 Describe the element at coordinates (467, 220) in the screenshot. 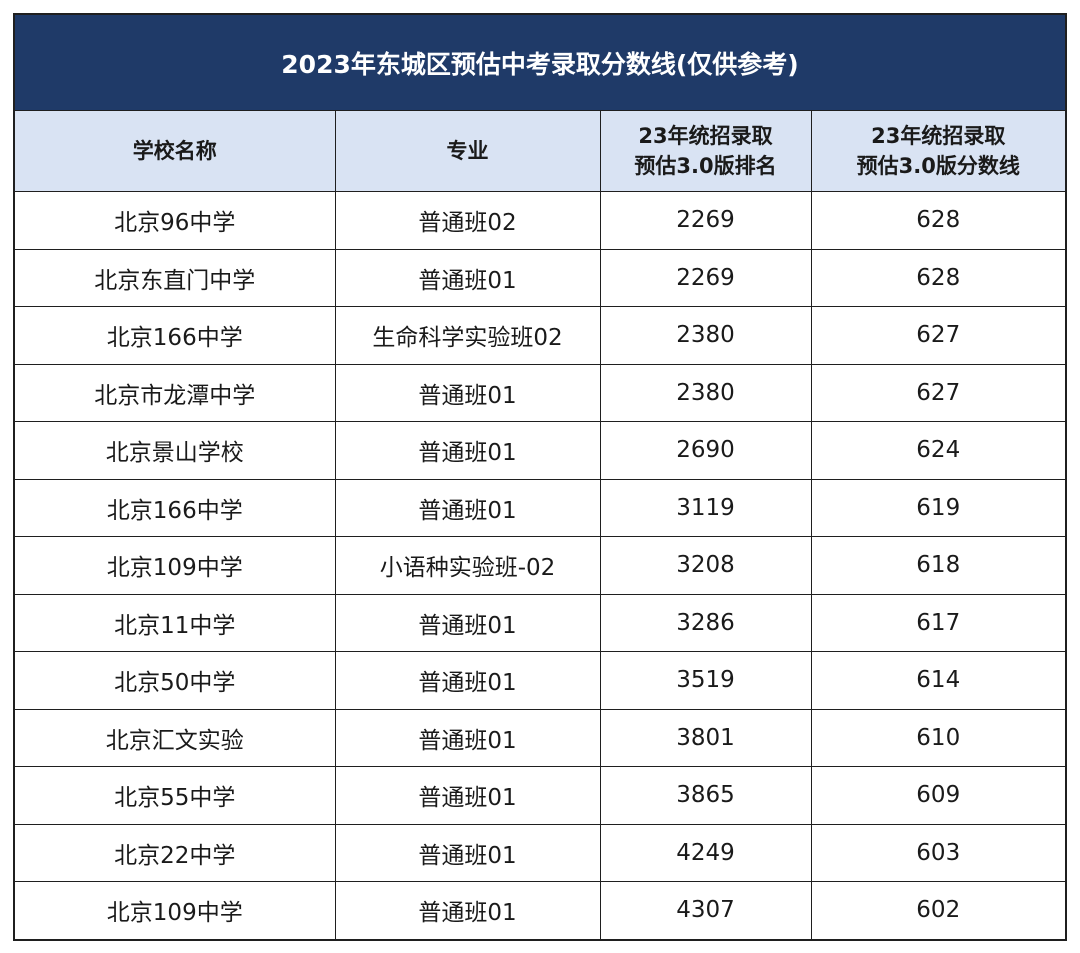

I see `major-cell: 普通班02` at that location.